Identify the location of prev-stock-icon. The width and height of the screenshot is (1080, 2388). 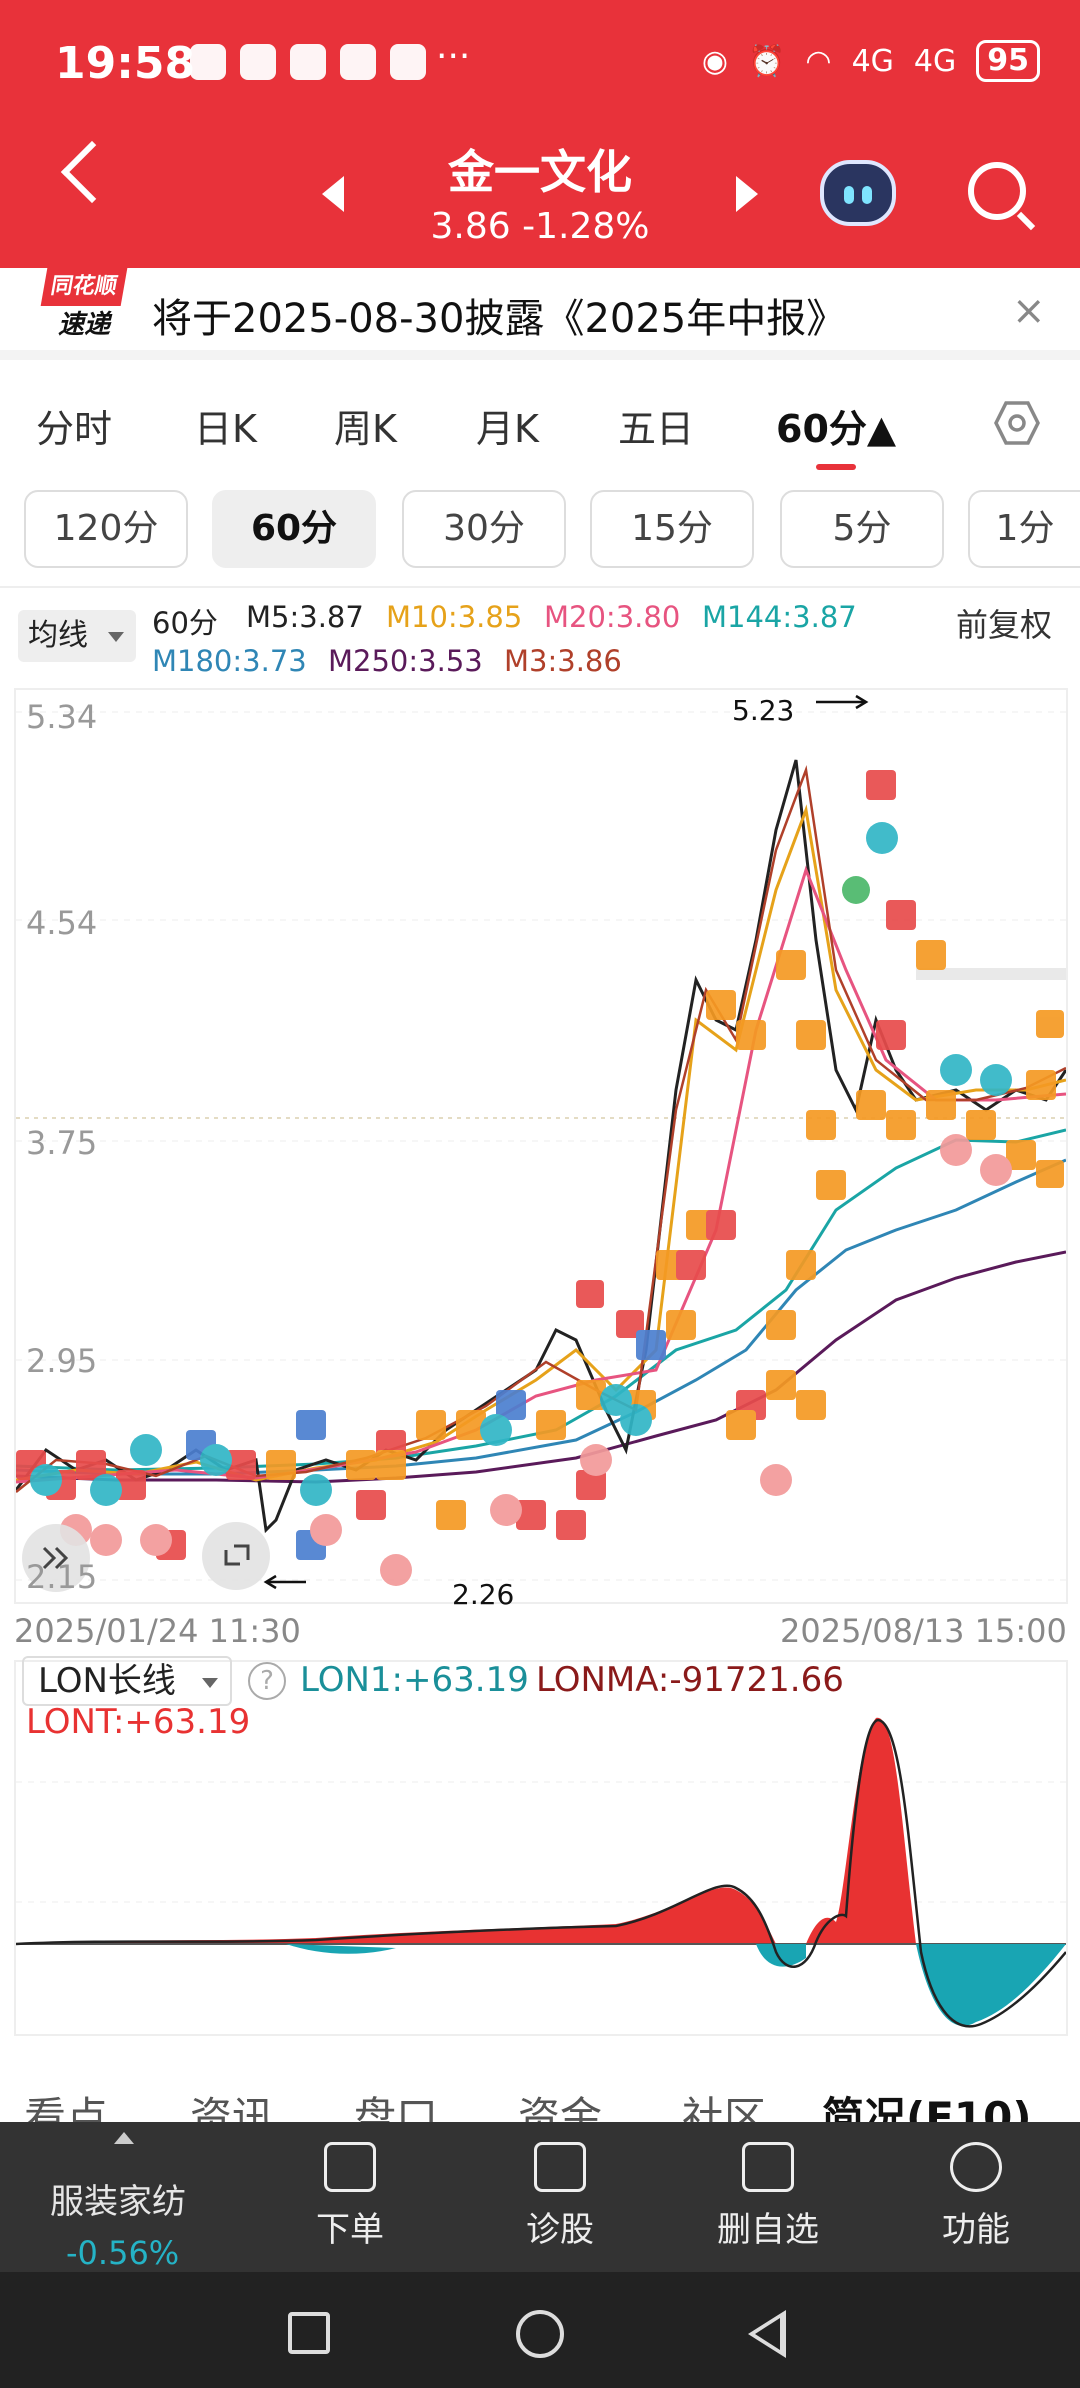
(333, 194).